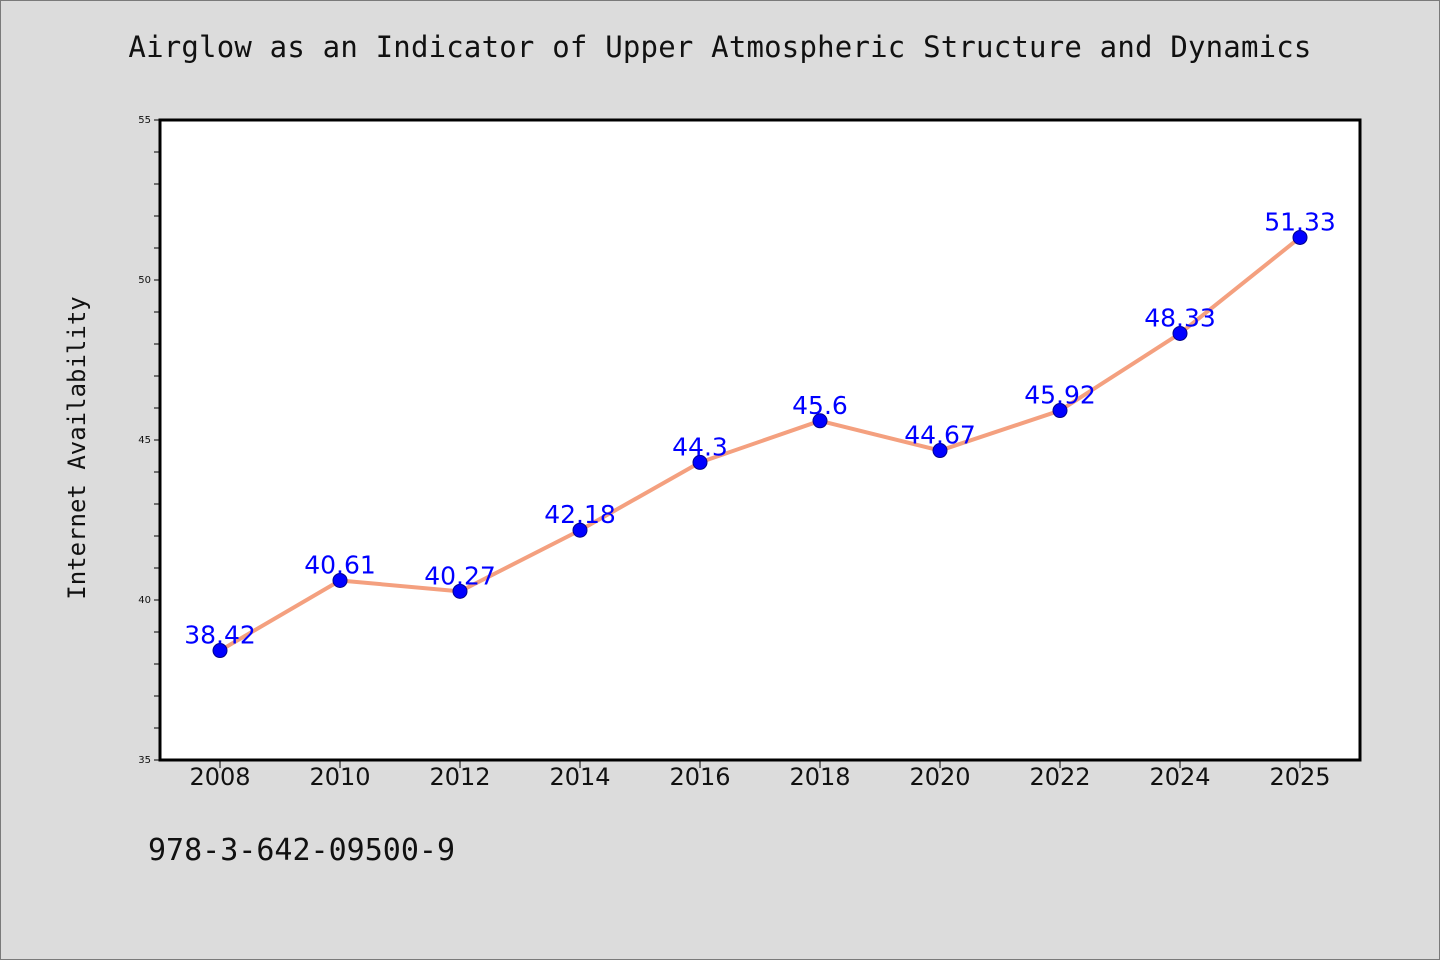 This screenshot has height=960, width=1440. What do you see at coordinates (144, 600) in the screenshot?
I see `y-tick-label: 40` at bounding box center [144, 600].